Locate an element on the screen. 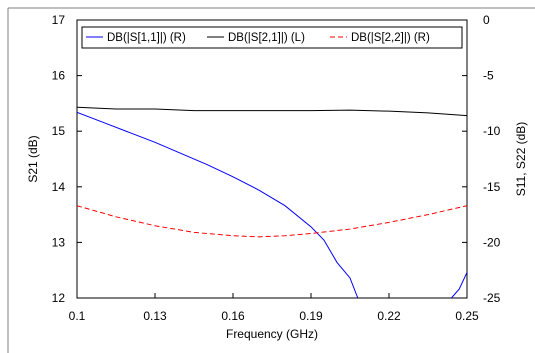 The width and height of the screenshot is (535, 353). y-left-tick-label: 12 is located at coordinates (59, 298).